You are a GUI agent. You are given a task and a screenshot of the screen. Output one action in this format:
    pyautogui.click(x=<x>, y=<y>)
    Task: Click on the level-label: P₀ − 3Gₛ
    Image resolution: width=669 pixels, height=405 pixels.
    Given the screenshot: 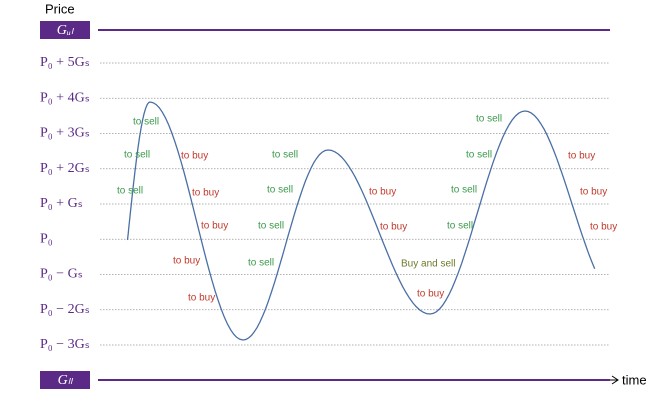 What is the action you would take?
    pyautogui.click(x=65, y=344)
    